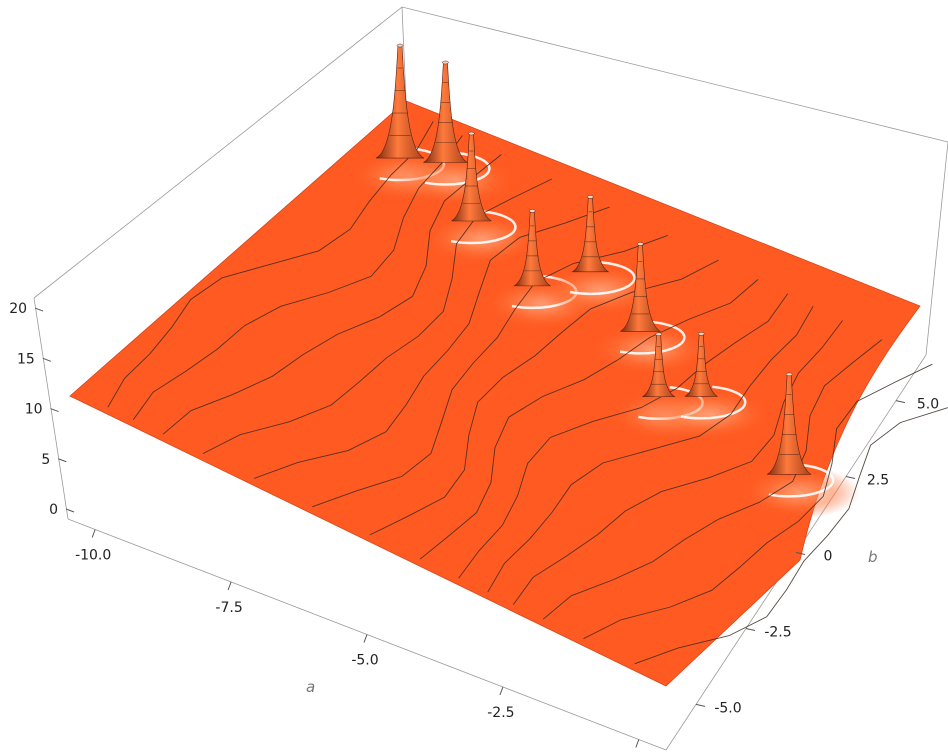 This screenshot has height=755, width=948. I want to click on y-tick-label: 5.0, so click(928, 405).